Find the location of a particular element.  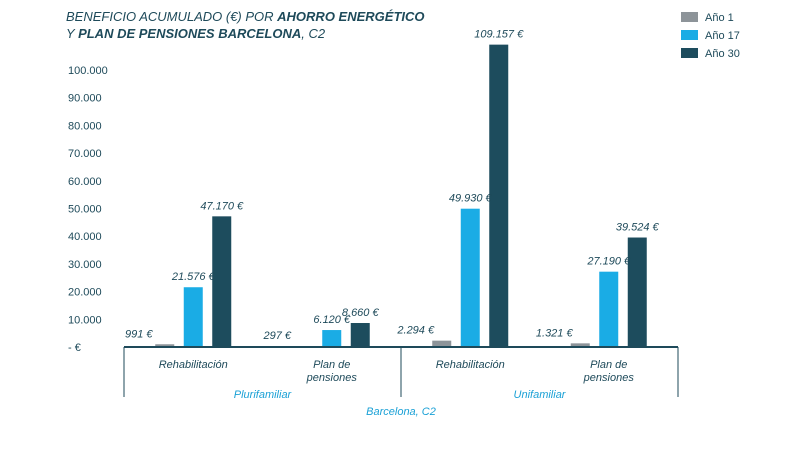

data-label: 6.120 € is located at coordinates (332, 320).